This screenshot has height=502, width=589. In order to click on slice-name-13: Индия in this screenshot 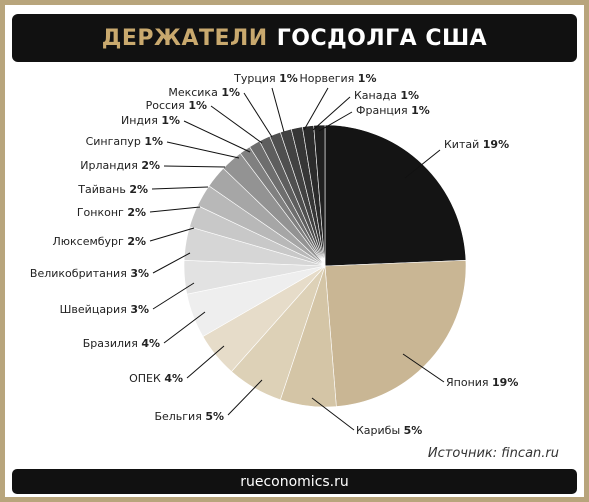, I will do `click(141, 120)`.